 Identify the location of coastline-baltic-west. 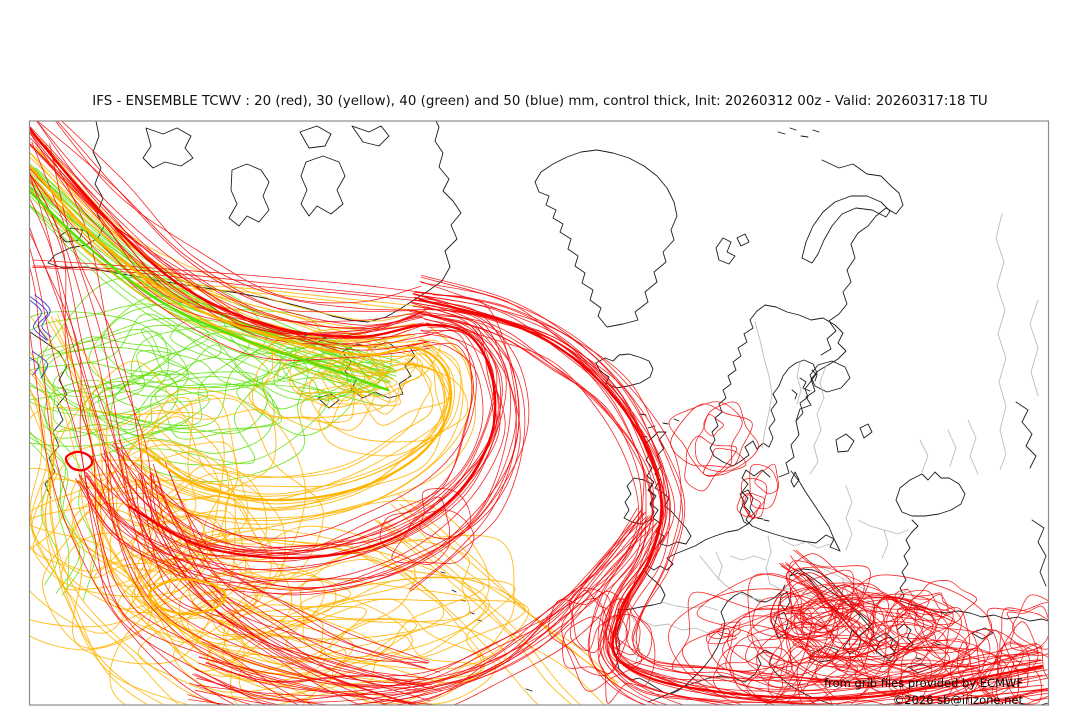
(791, 510).